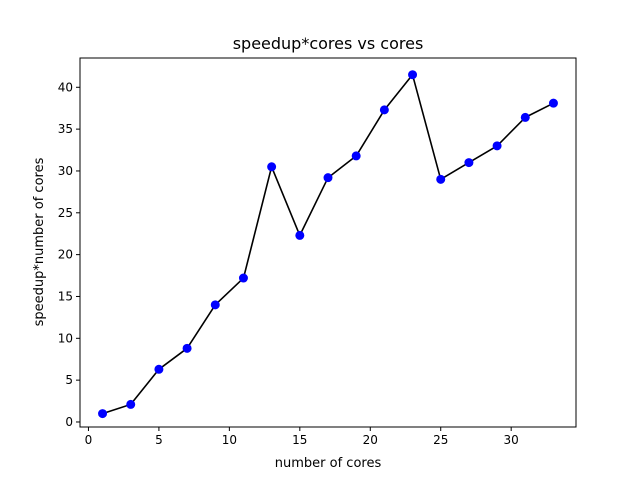  What do you see at coordinates (229, 440) in the screenshot?
I see `x-tick-label: 10` at bounding box center [229, 440].